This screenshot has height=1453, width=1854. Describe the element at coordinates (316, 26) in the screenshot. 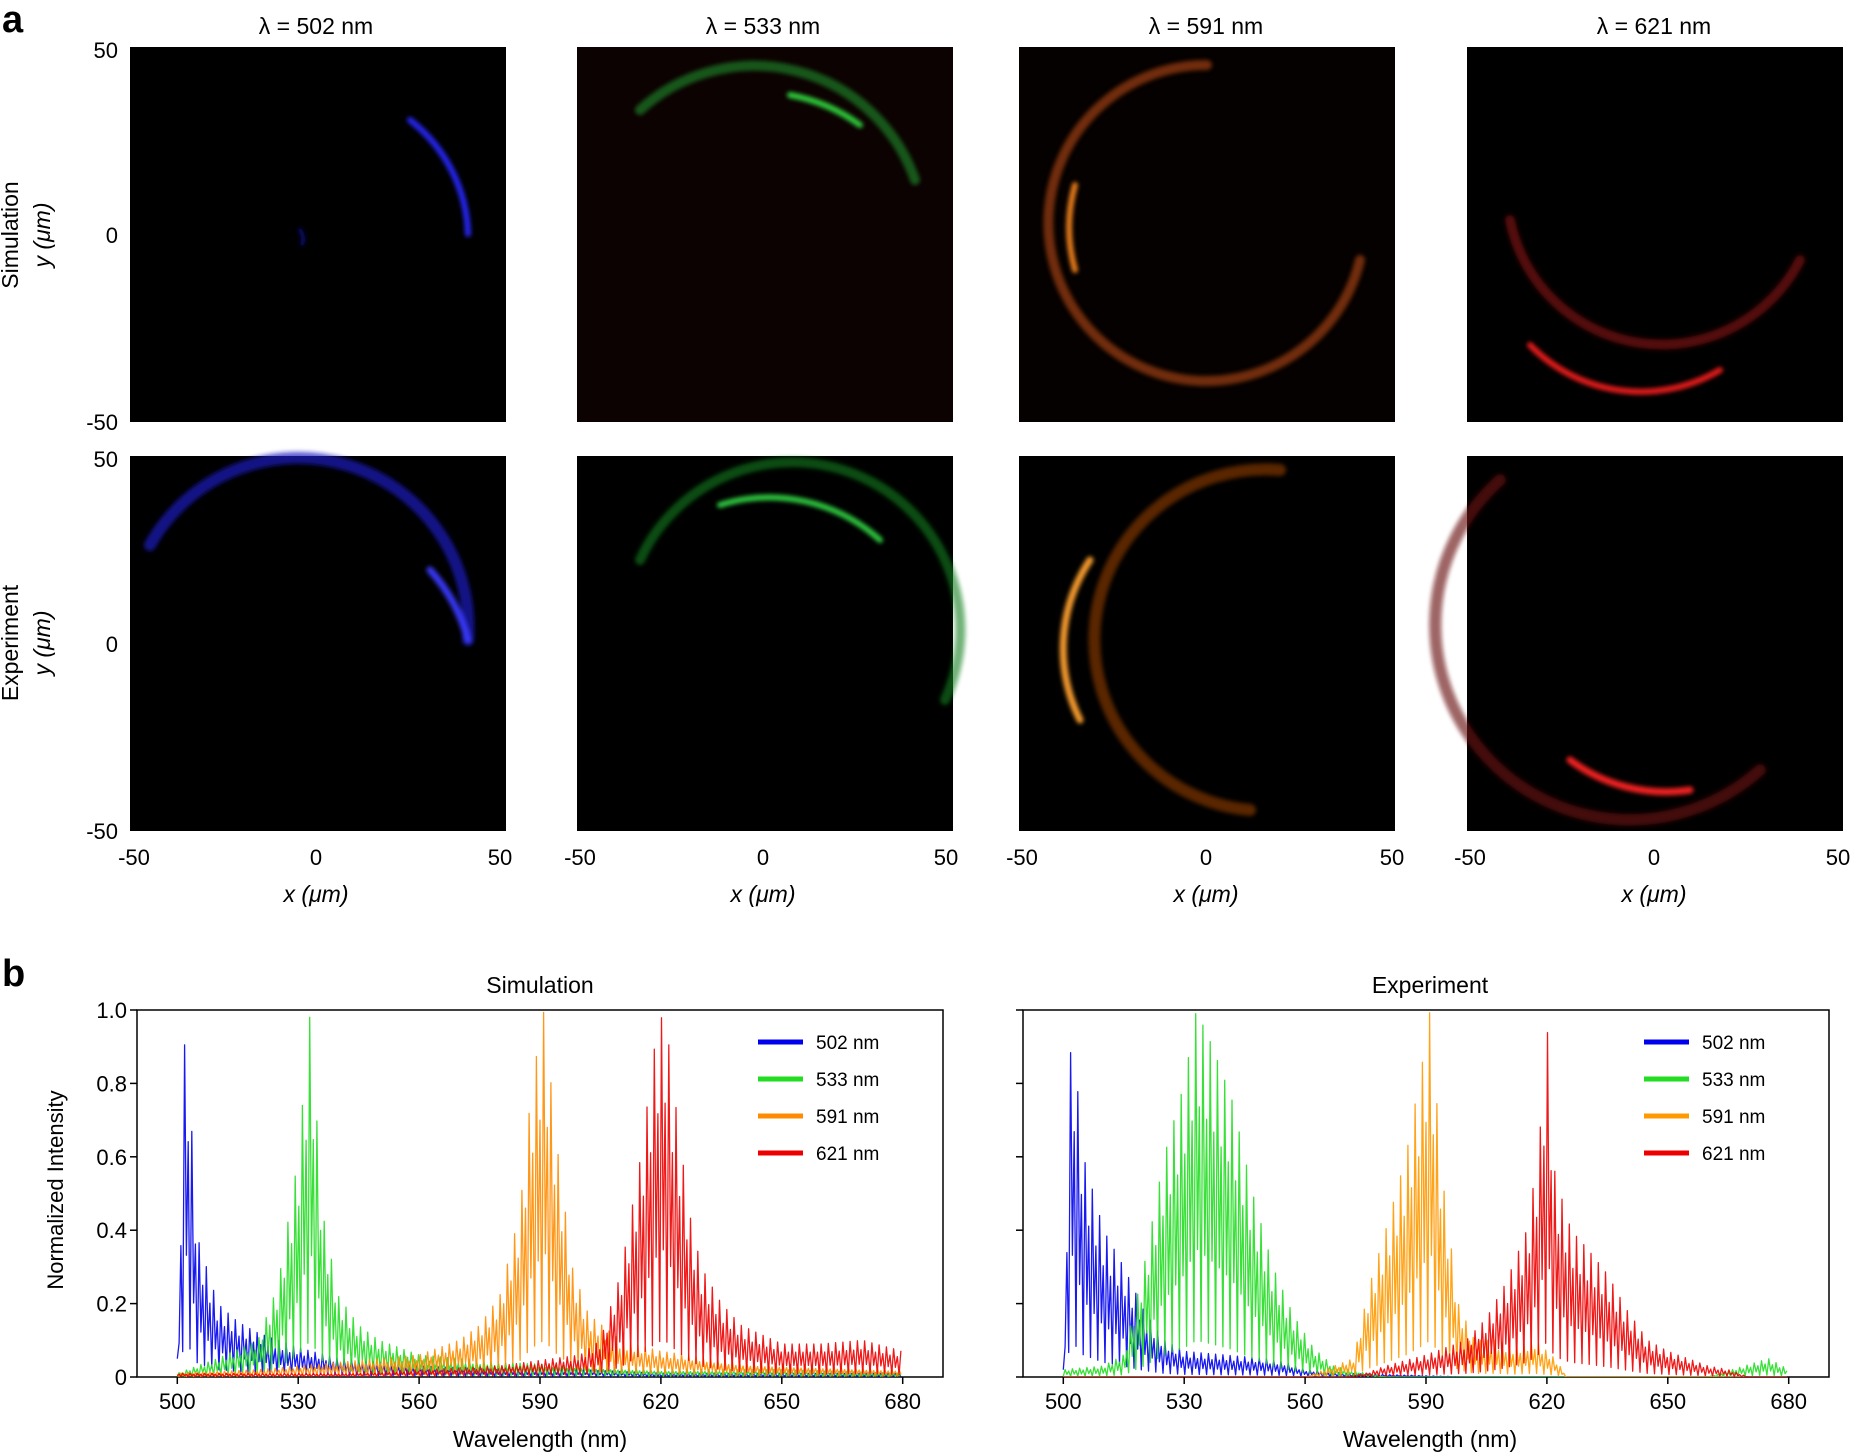

I see `col-title-1: λ = 502 nm` at that location.